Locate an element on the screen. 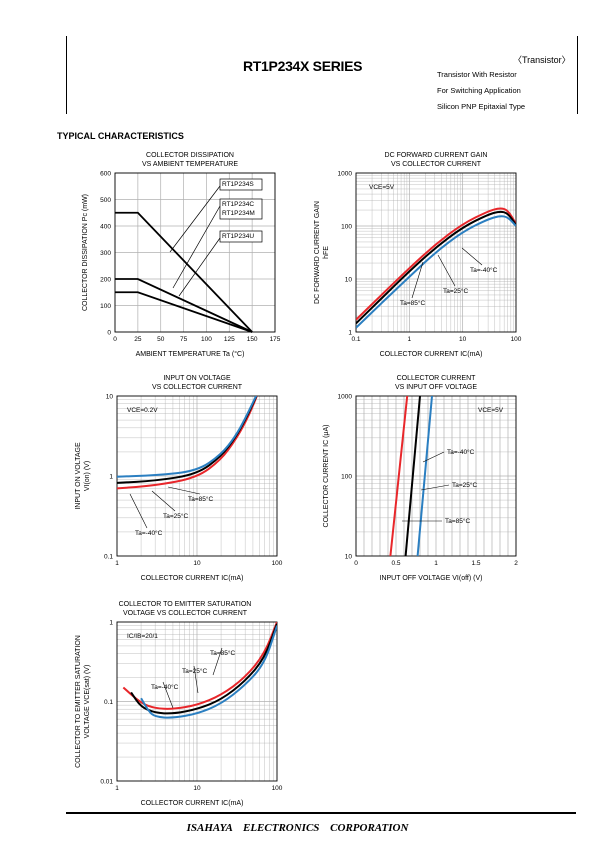  header-frame is located at coordinates (322, 75).